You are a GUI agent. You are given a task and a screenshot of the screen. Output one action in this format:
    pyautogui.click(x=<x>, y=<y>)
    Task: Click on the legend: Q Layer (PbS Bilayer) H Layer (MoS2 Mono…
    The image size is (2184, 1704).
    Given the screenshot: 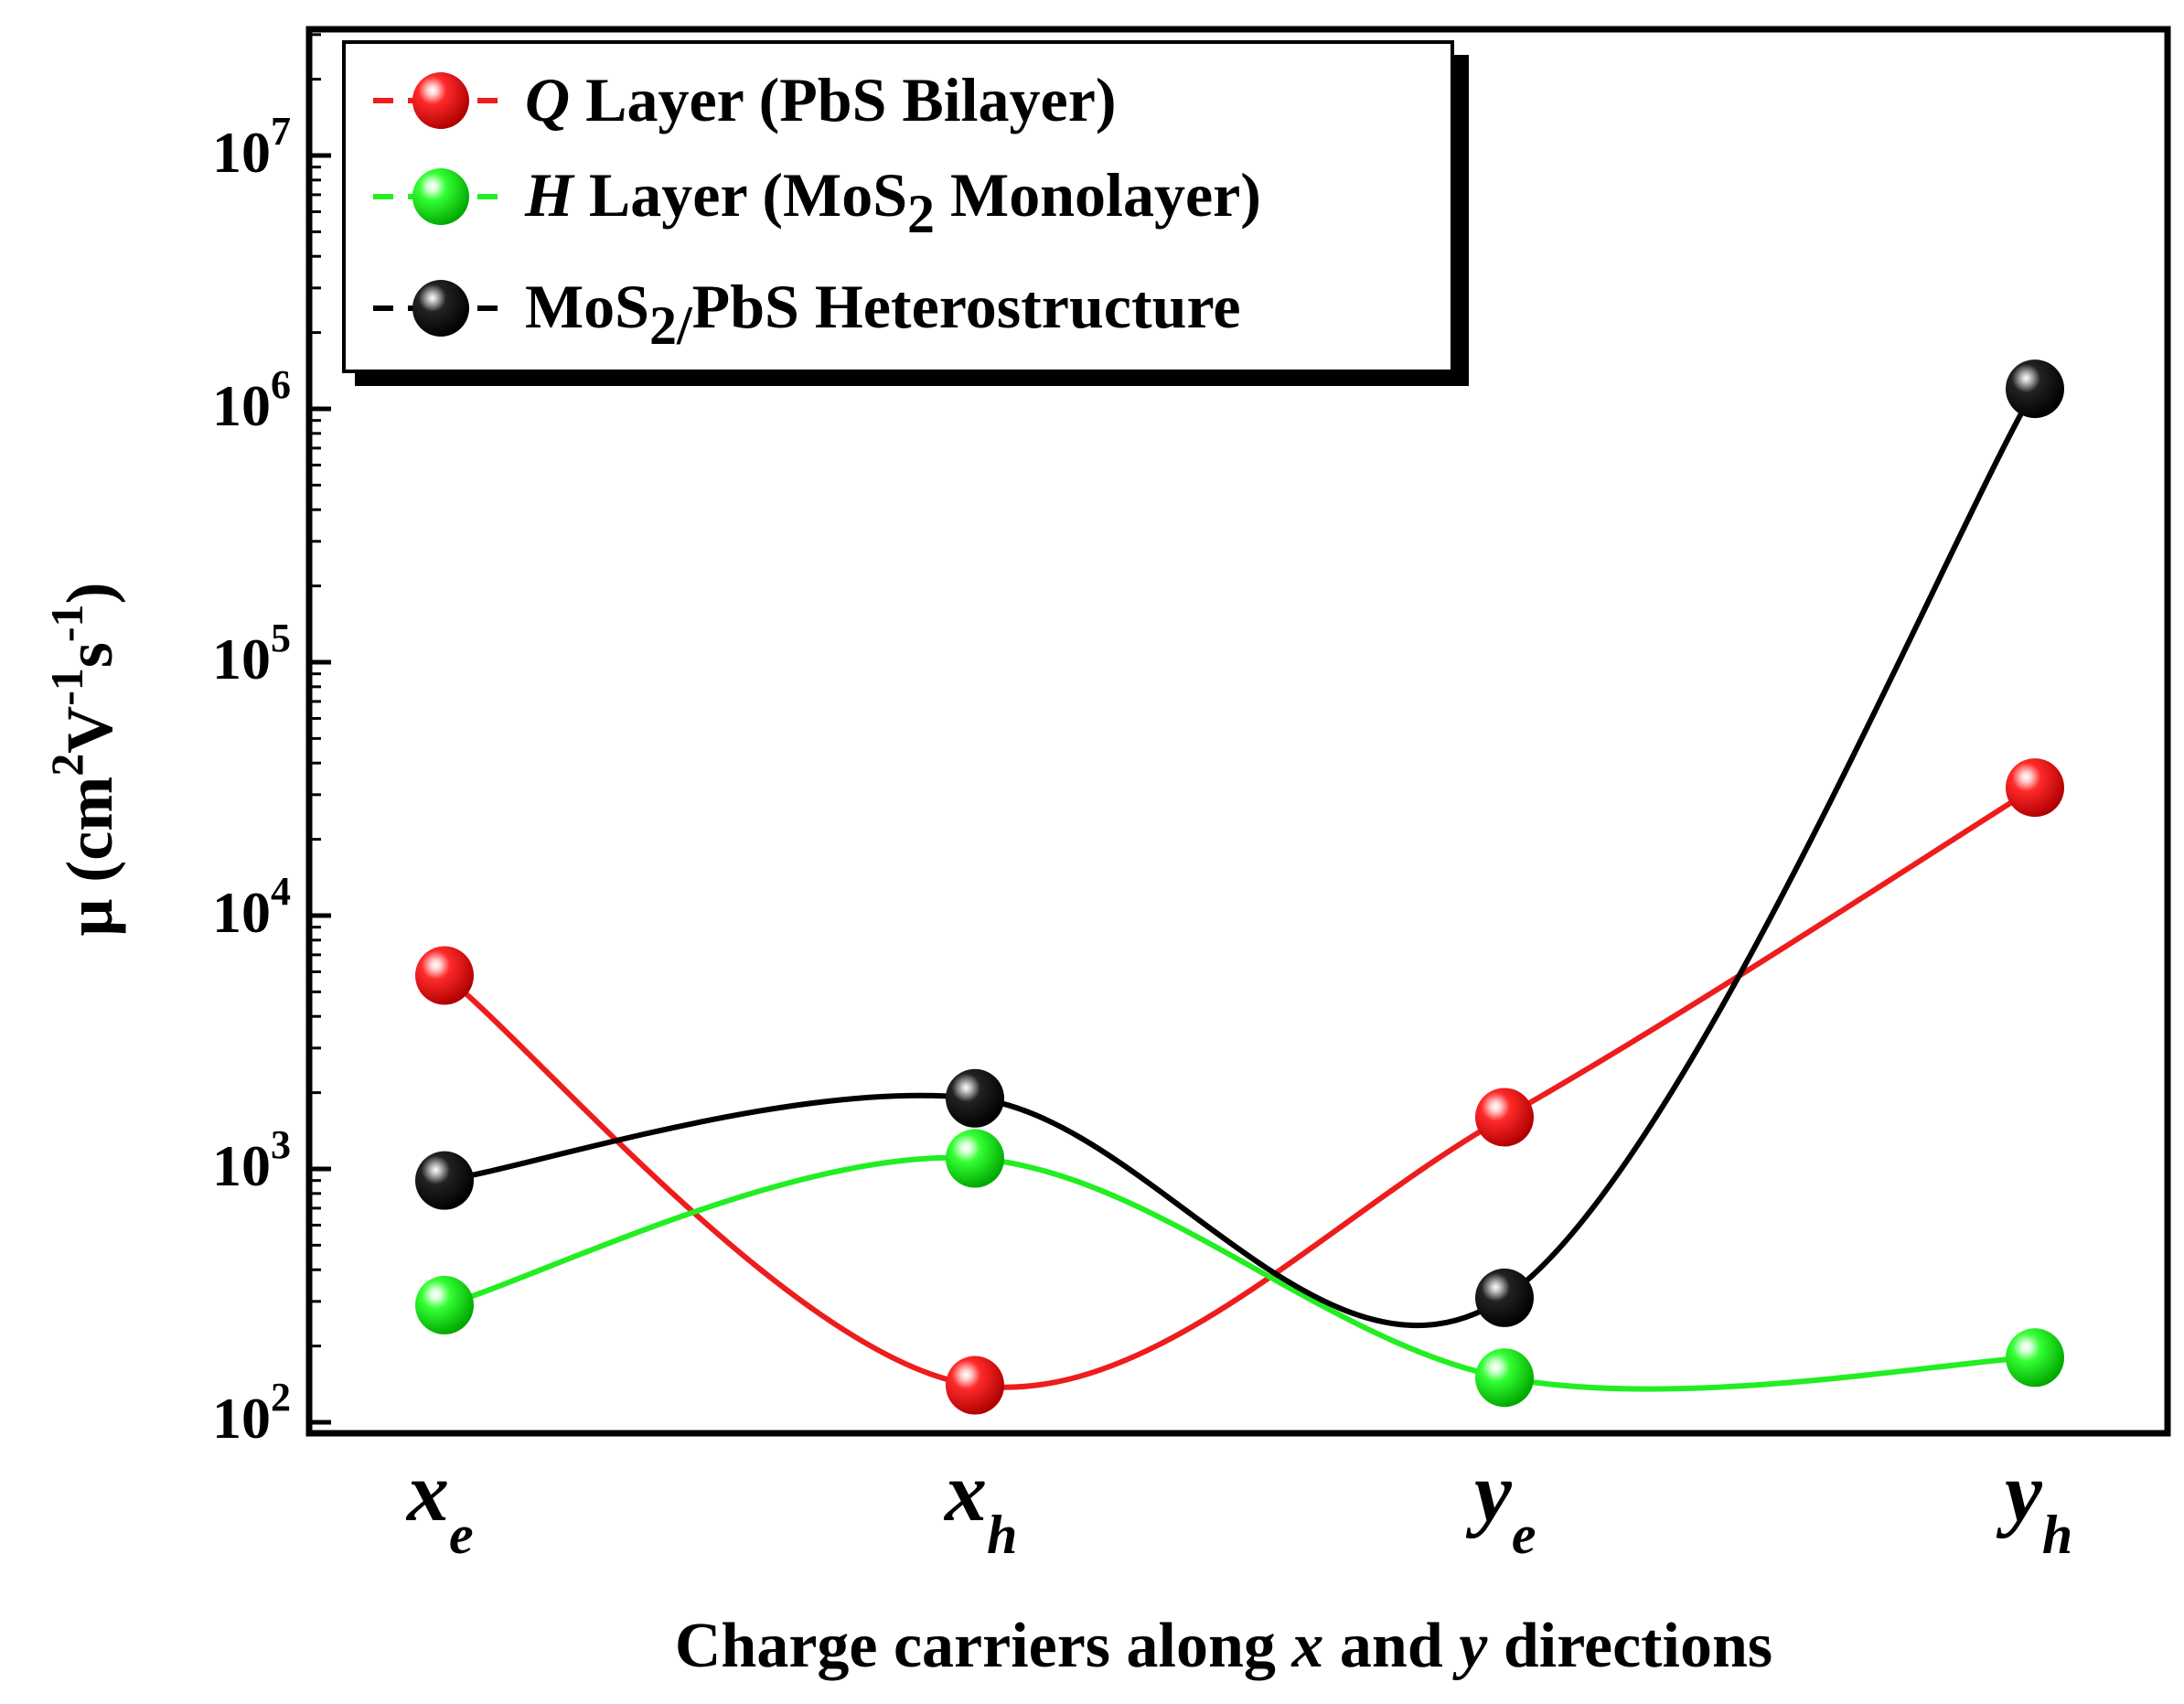 What is the action you would take?
    pyautogui.click(x=905, y=213)
    